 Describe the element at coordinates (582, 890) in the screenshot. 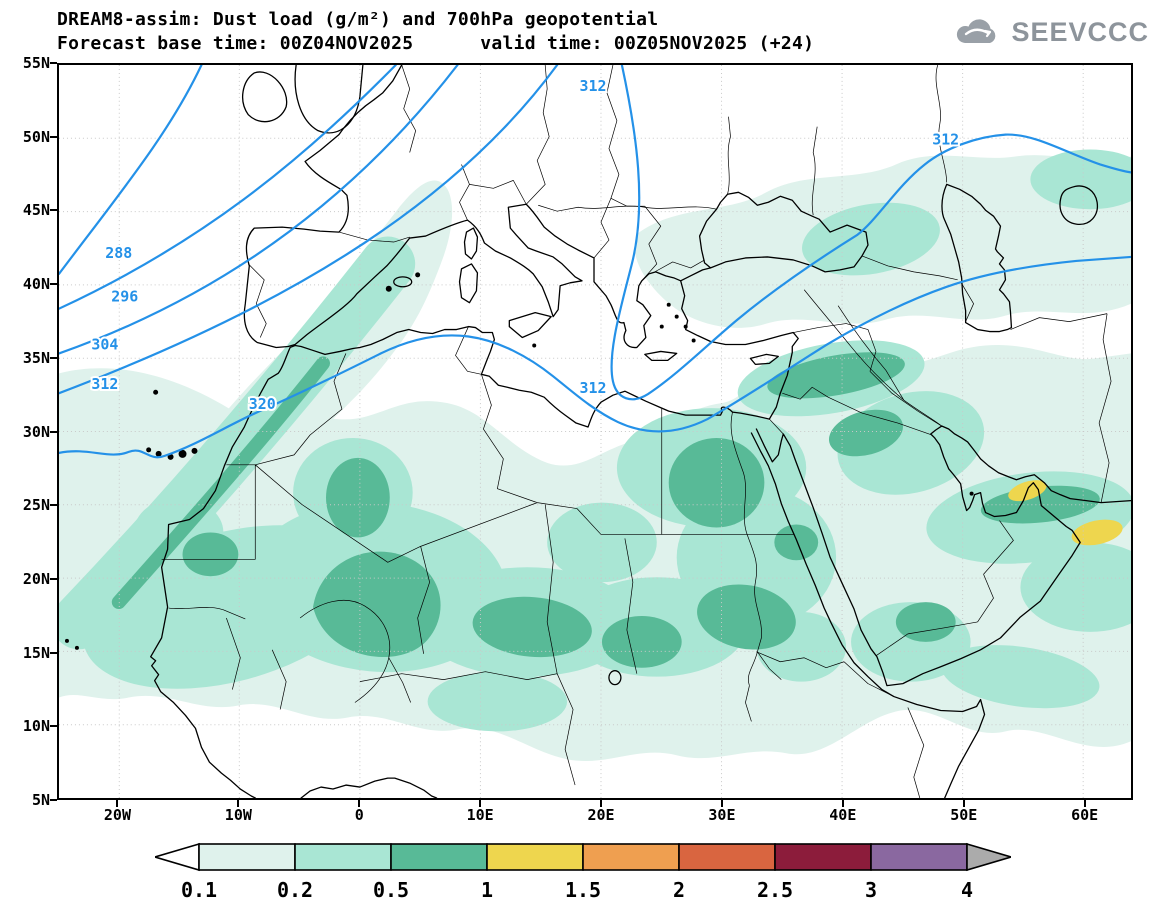

I see `colorbar-tick-label: 1.5` at that location.